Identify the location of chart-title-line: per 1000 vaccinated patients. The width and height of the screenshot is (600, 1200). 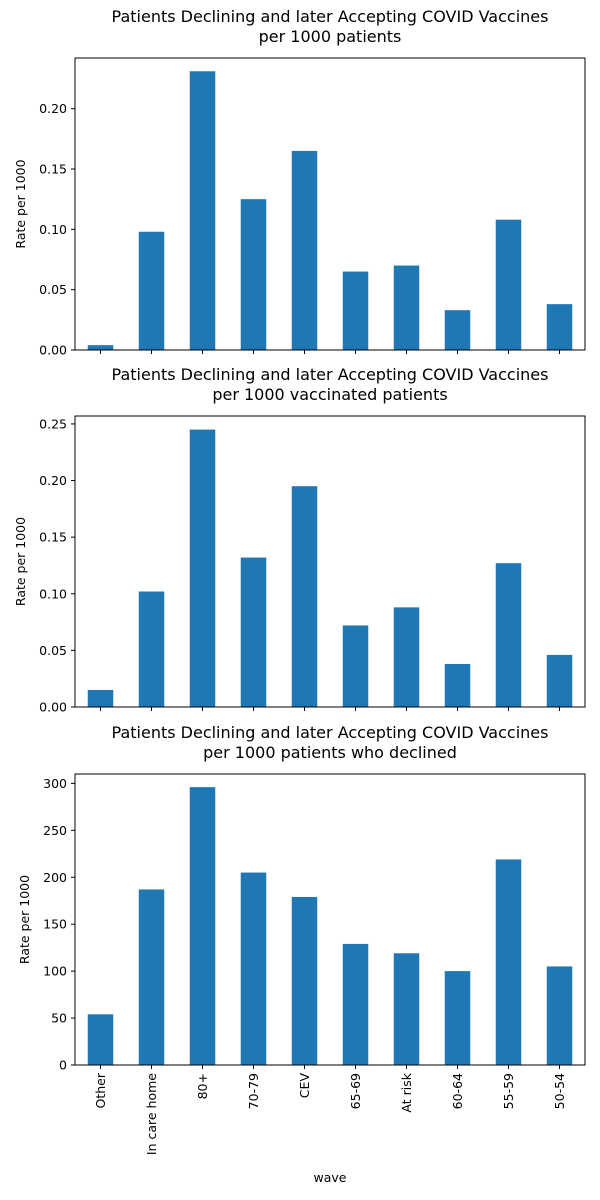
(329, 394).